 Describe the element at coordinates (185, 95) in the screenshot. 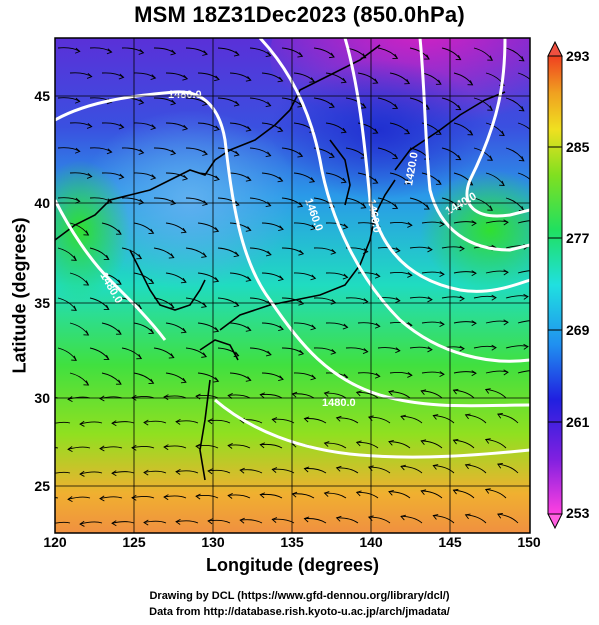

I see `contour-label: 1480.0` at that location.